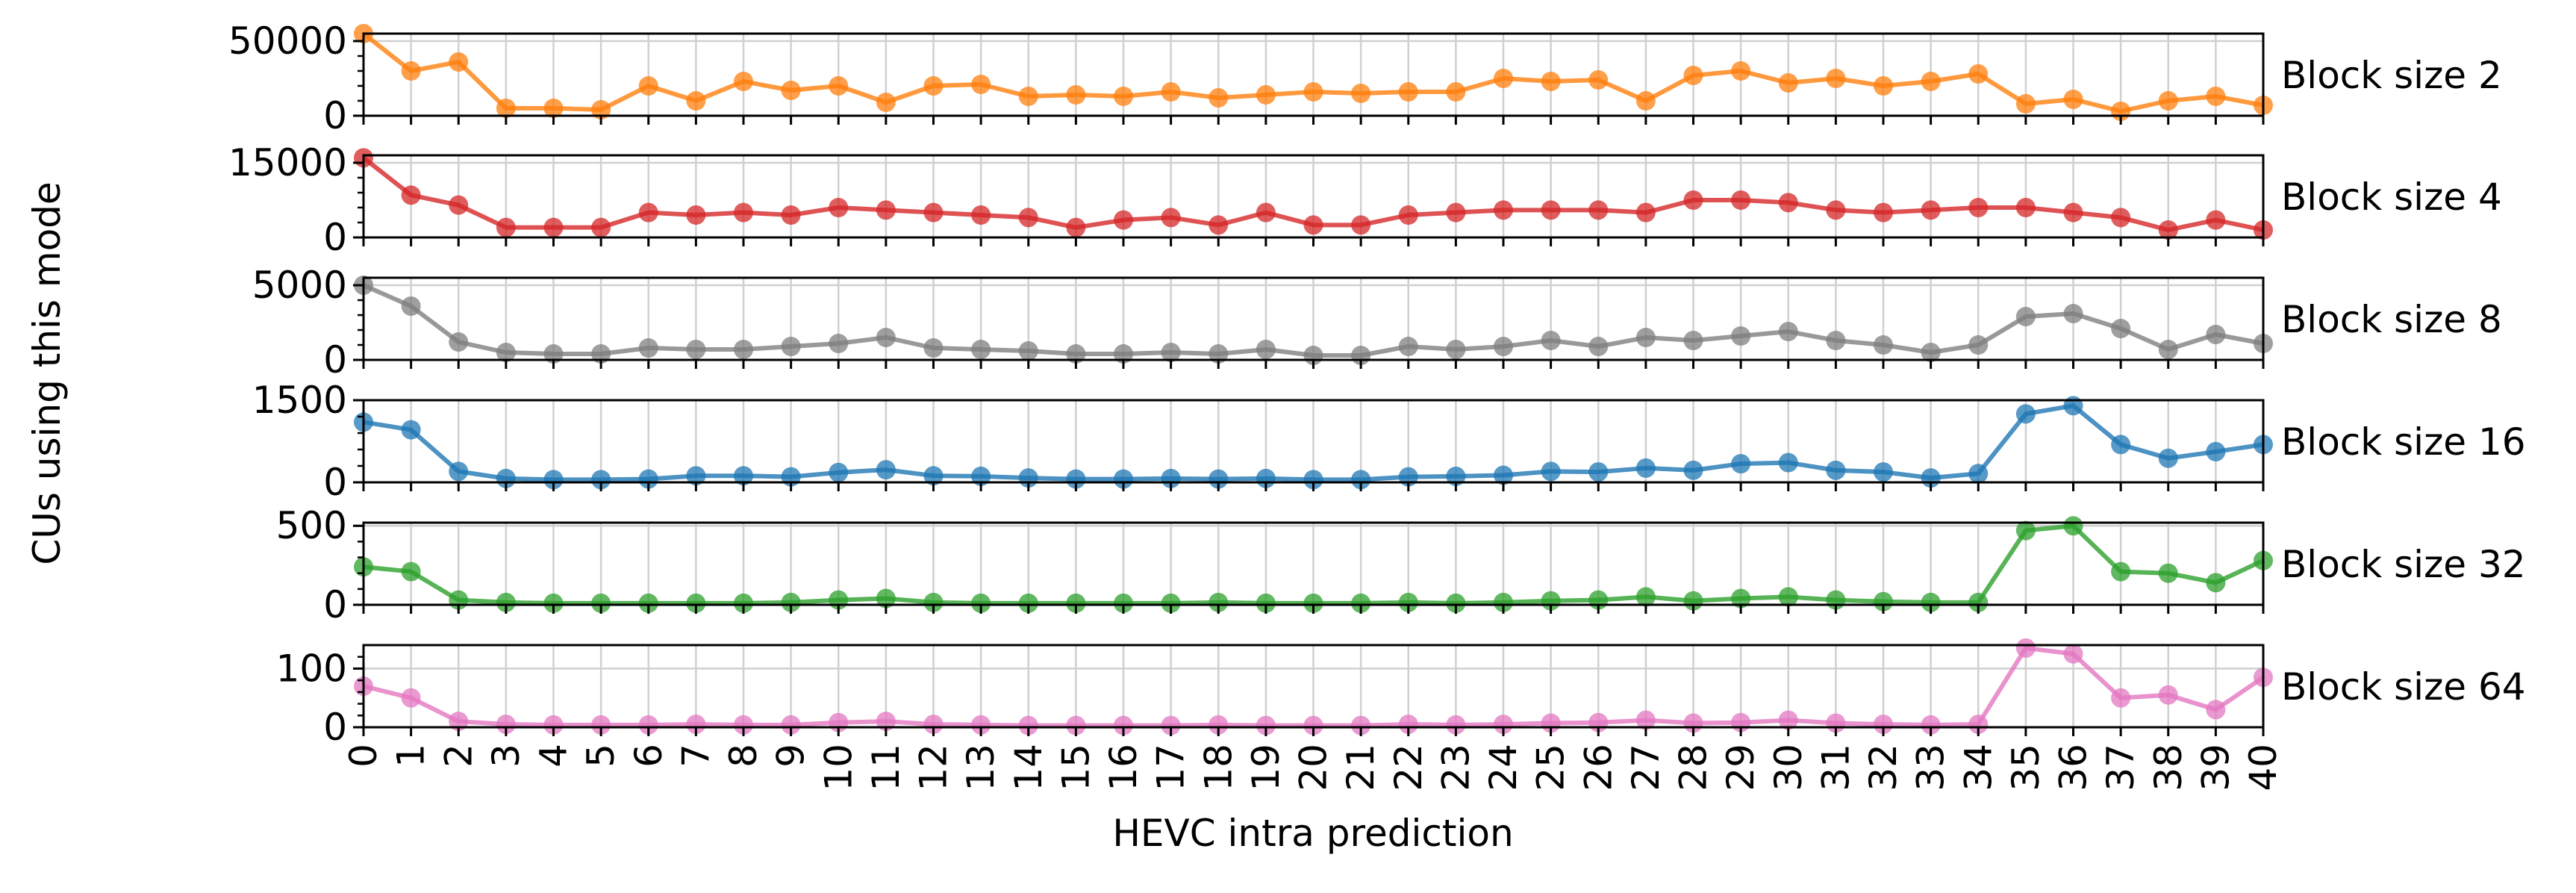  Describe the element at coordinates (506, 756) in the screenshot. I see `x-tick-label: 3` at that location.